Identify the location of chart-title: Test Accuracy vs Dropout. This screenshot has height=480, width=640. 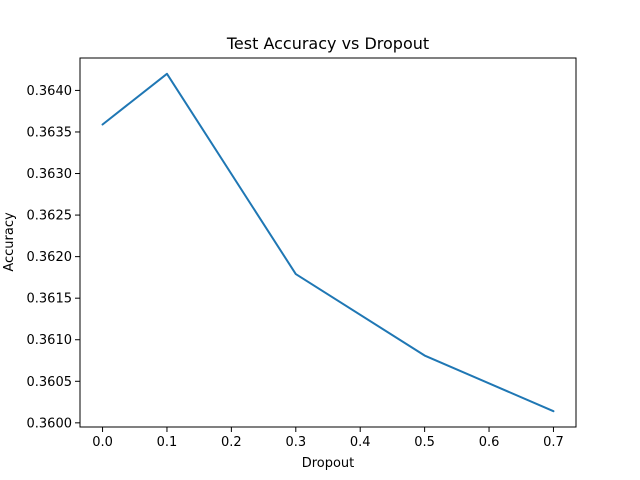
(327, 43).